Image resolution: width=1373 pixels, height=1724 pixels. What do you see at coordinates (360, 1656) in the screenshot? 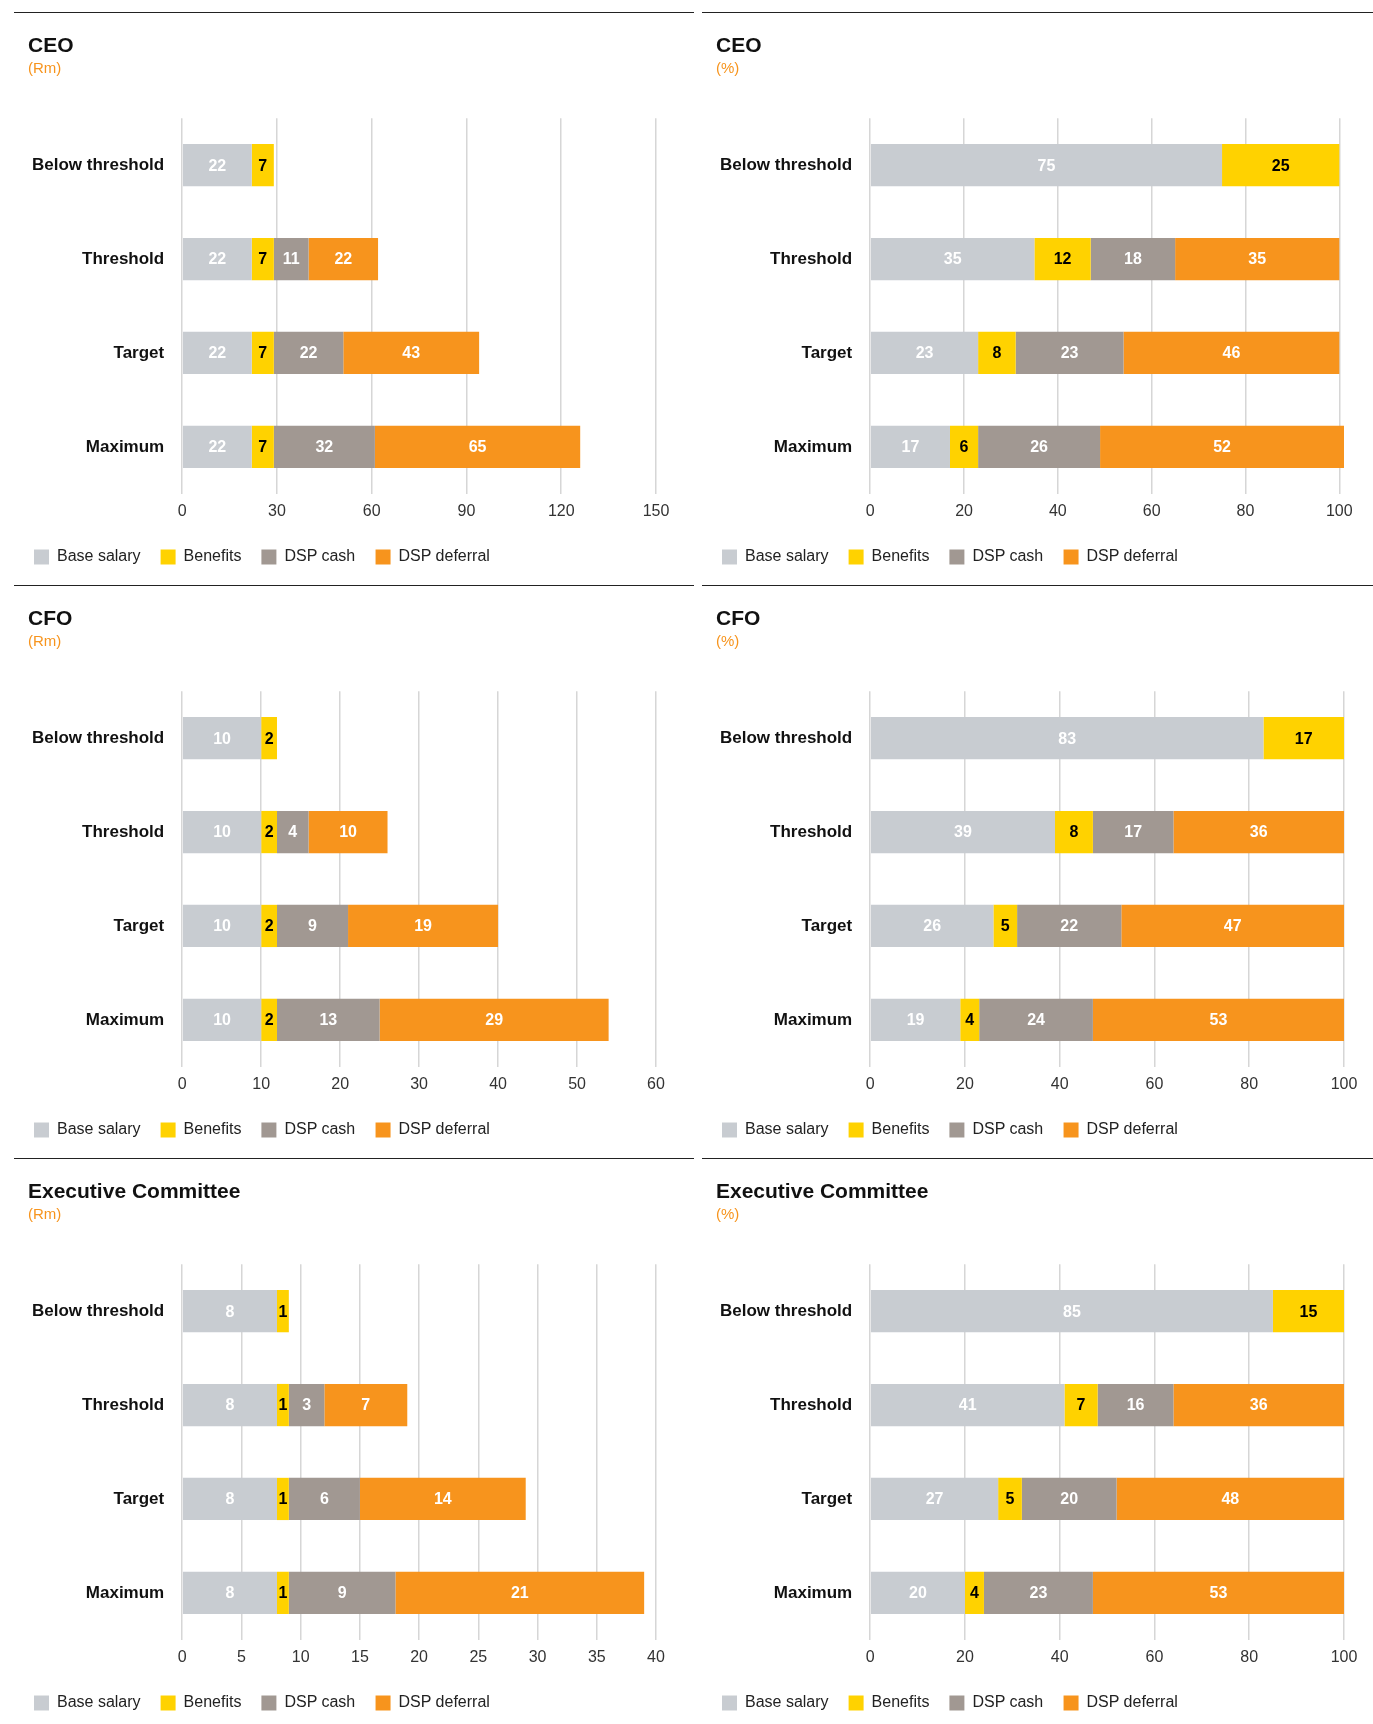
I see `x-tick-label: 15` at bounding box center [360, 1656].